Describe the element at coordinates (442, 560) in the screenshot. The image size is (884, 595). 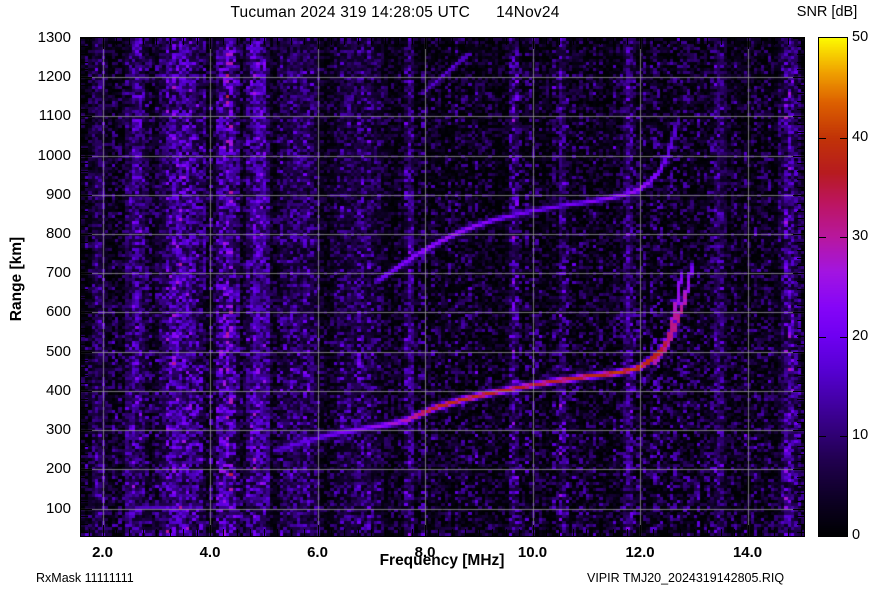
I see `x-axis-title: Frequency [MHz]` at that location.